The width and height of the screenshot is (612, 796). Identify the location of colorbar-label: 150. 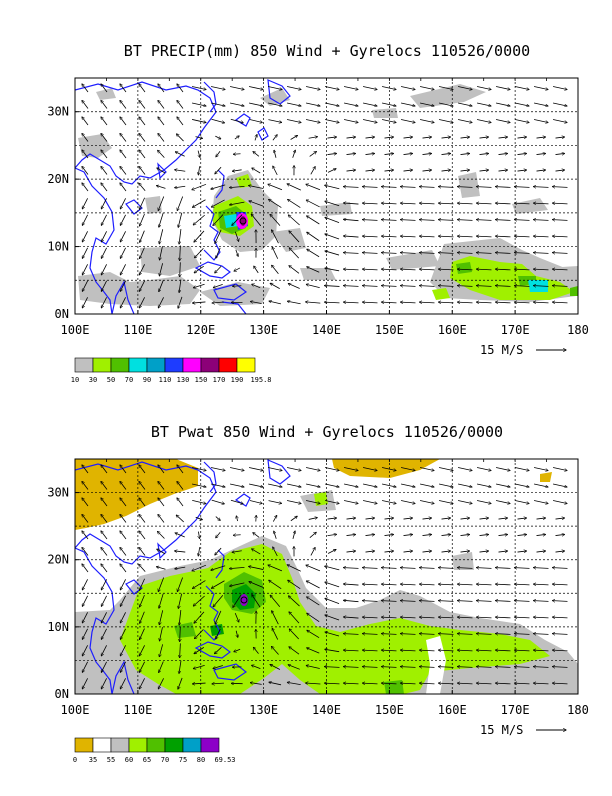
(201, 380).